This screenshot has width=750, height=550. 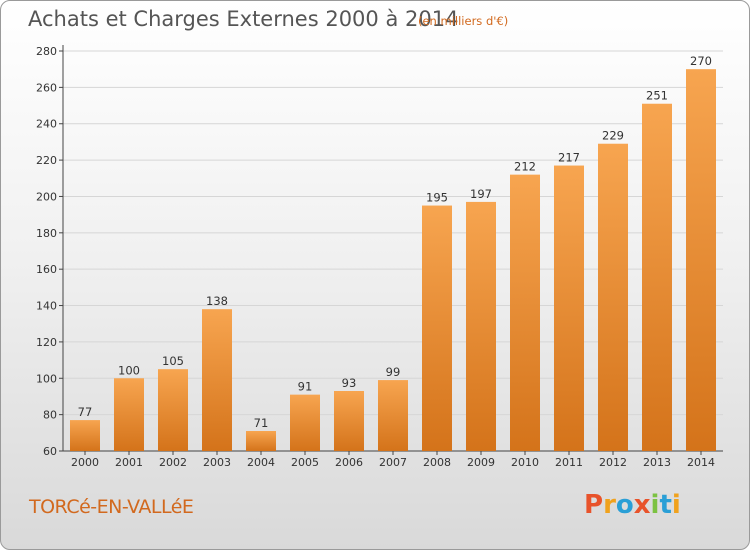 What do you see at coordinates (129, 370) in the screenshot?
I see `data-label: 100` at bounding box center [129, 370].